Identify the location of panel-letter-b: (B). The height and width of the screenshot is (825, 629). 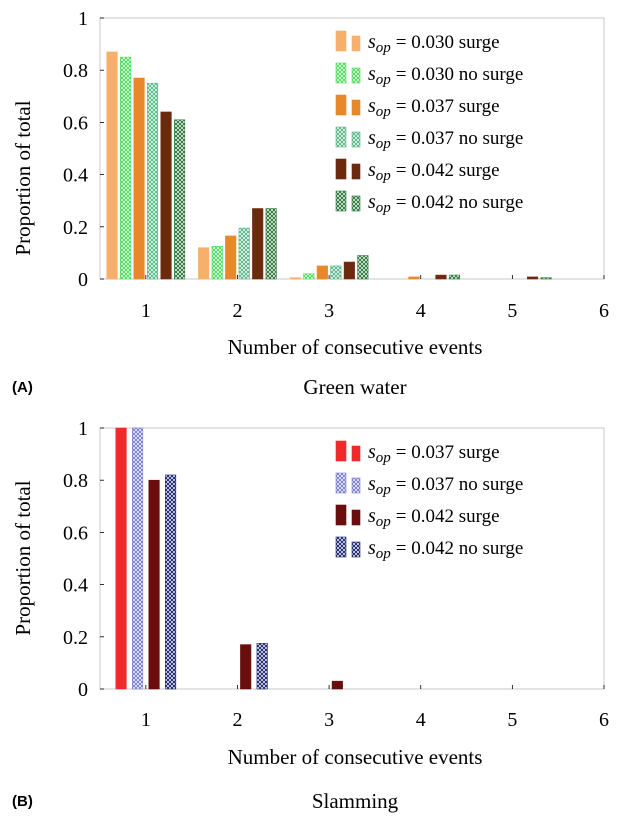
(22, 801).